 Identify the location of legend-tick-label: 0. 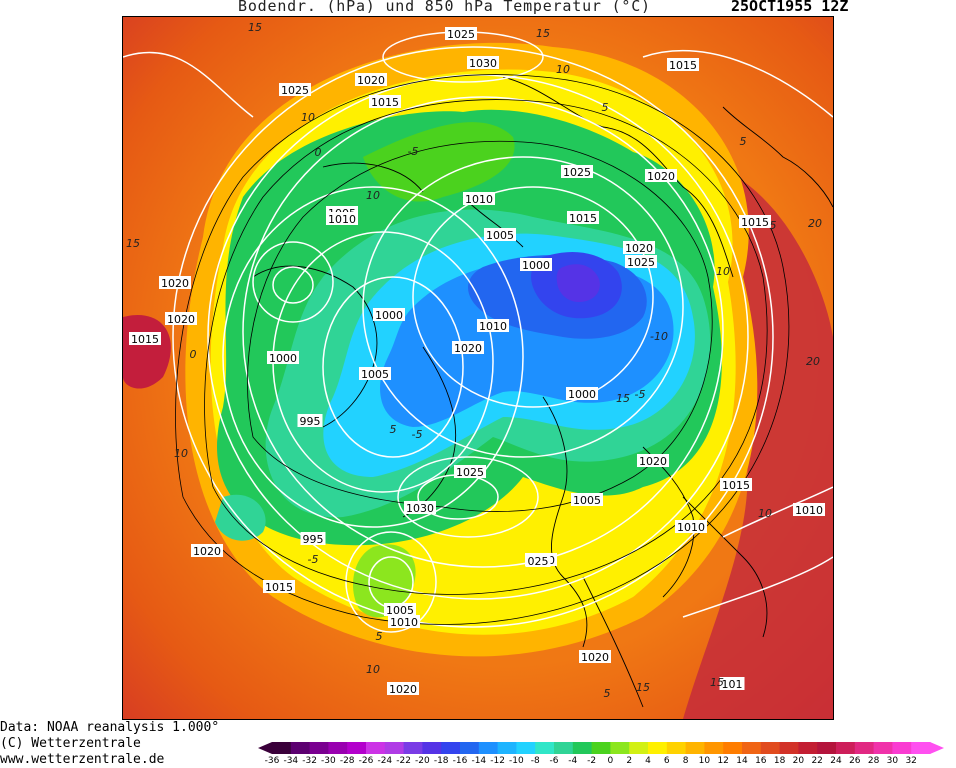
(610, 761).